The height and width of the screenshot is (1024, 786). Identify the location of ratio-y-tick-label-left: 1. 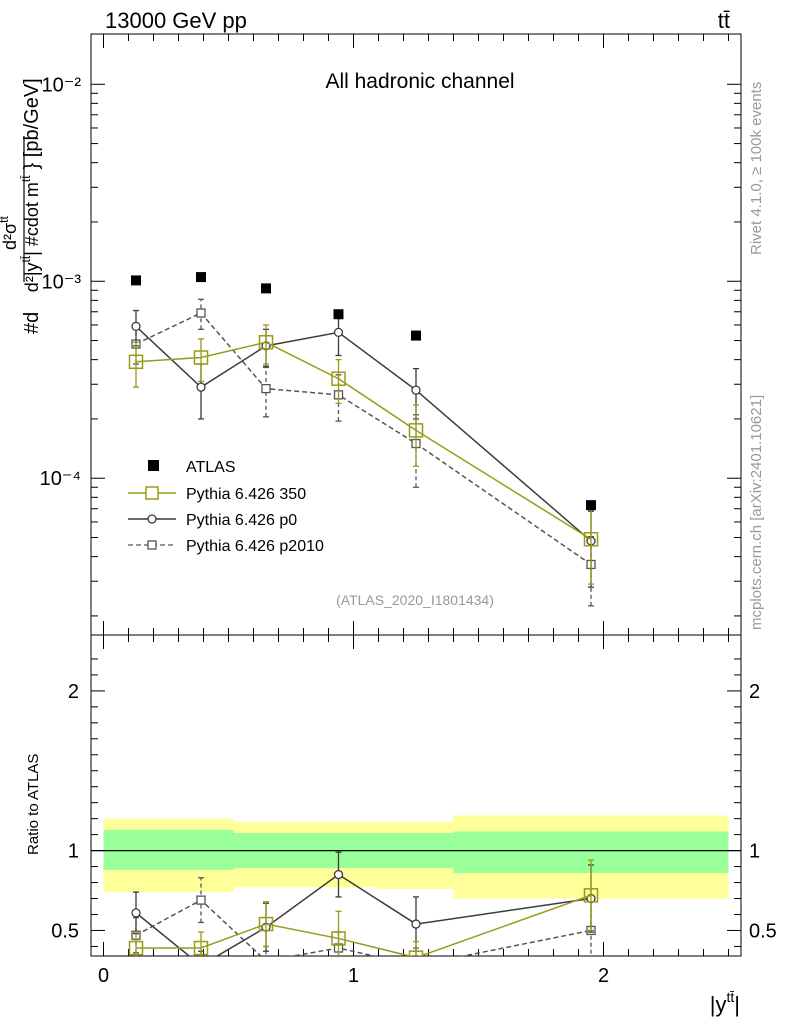
(73, 852).